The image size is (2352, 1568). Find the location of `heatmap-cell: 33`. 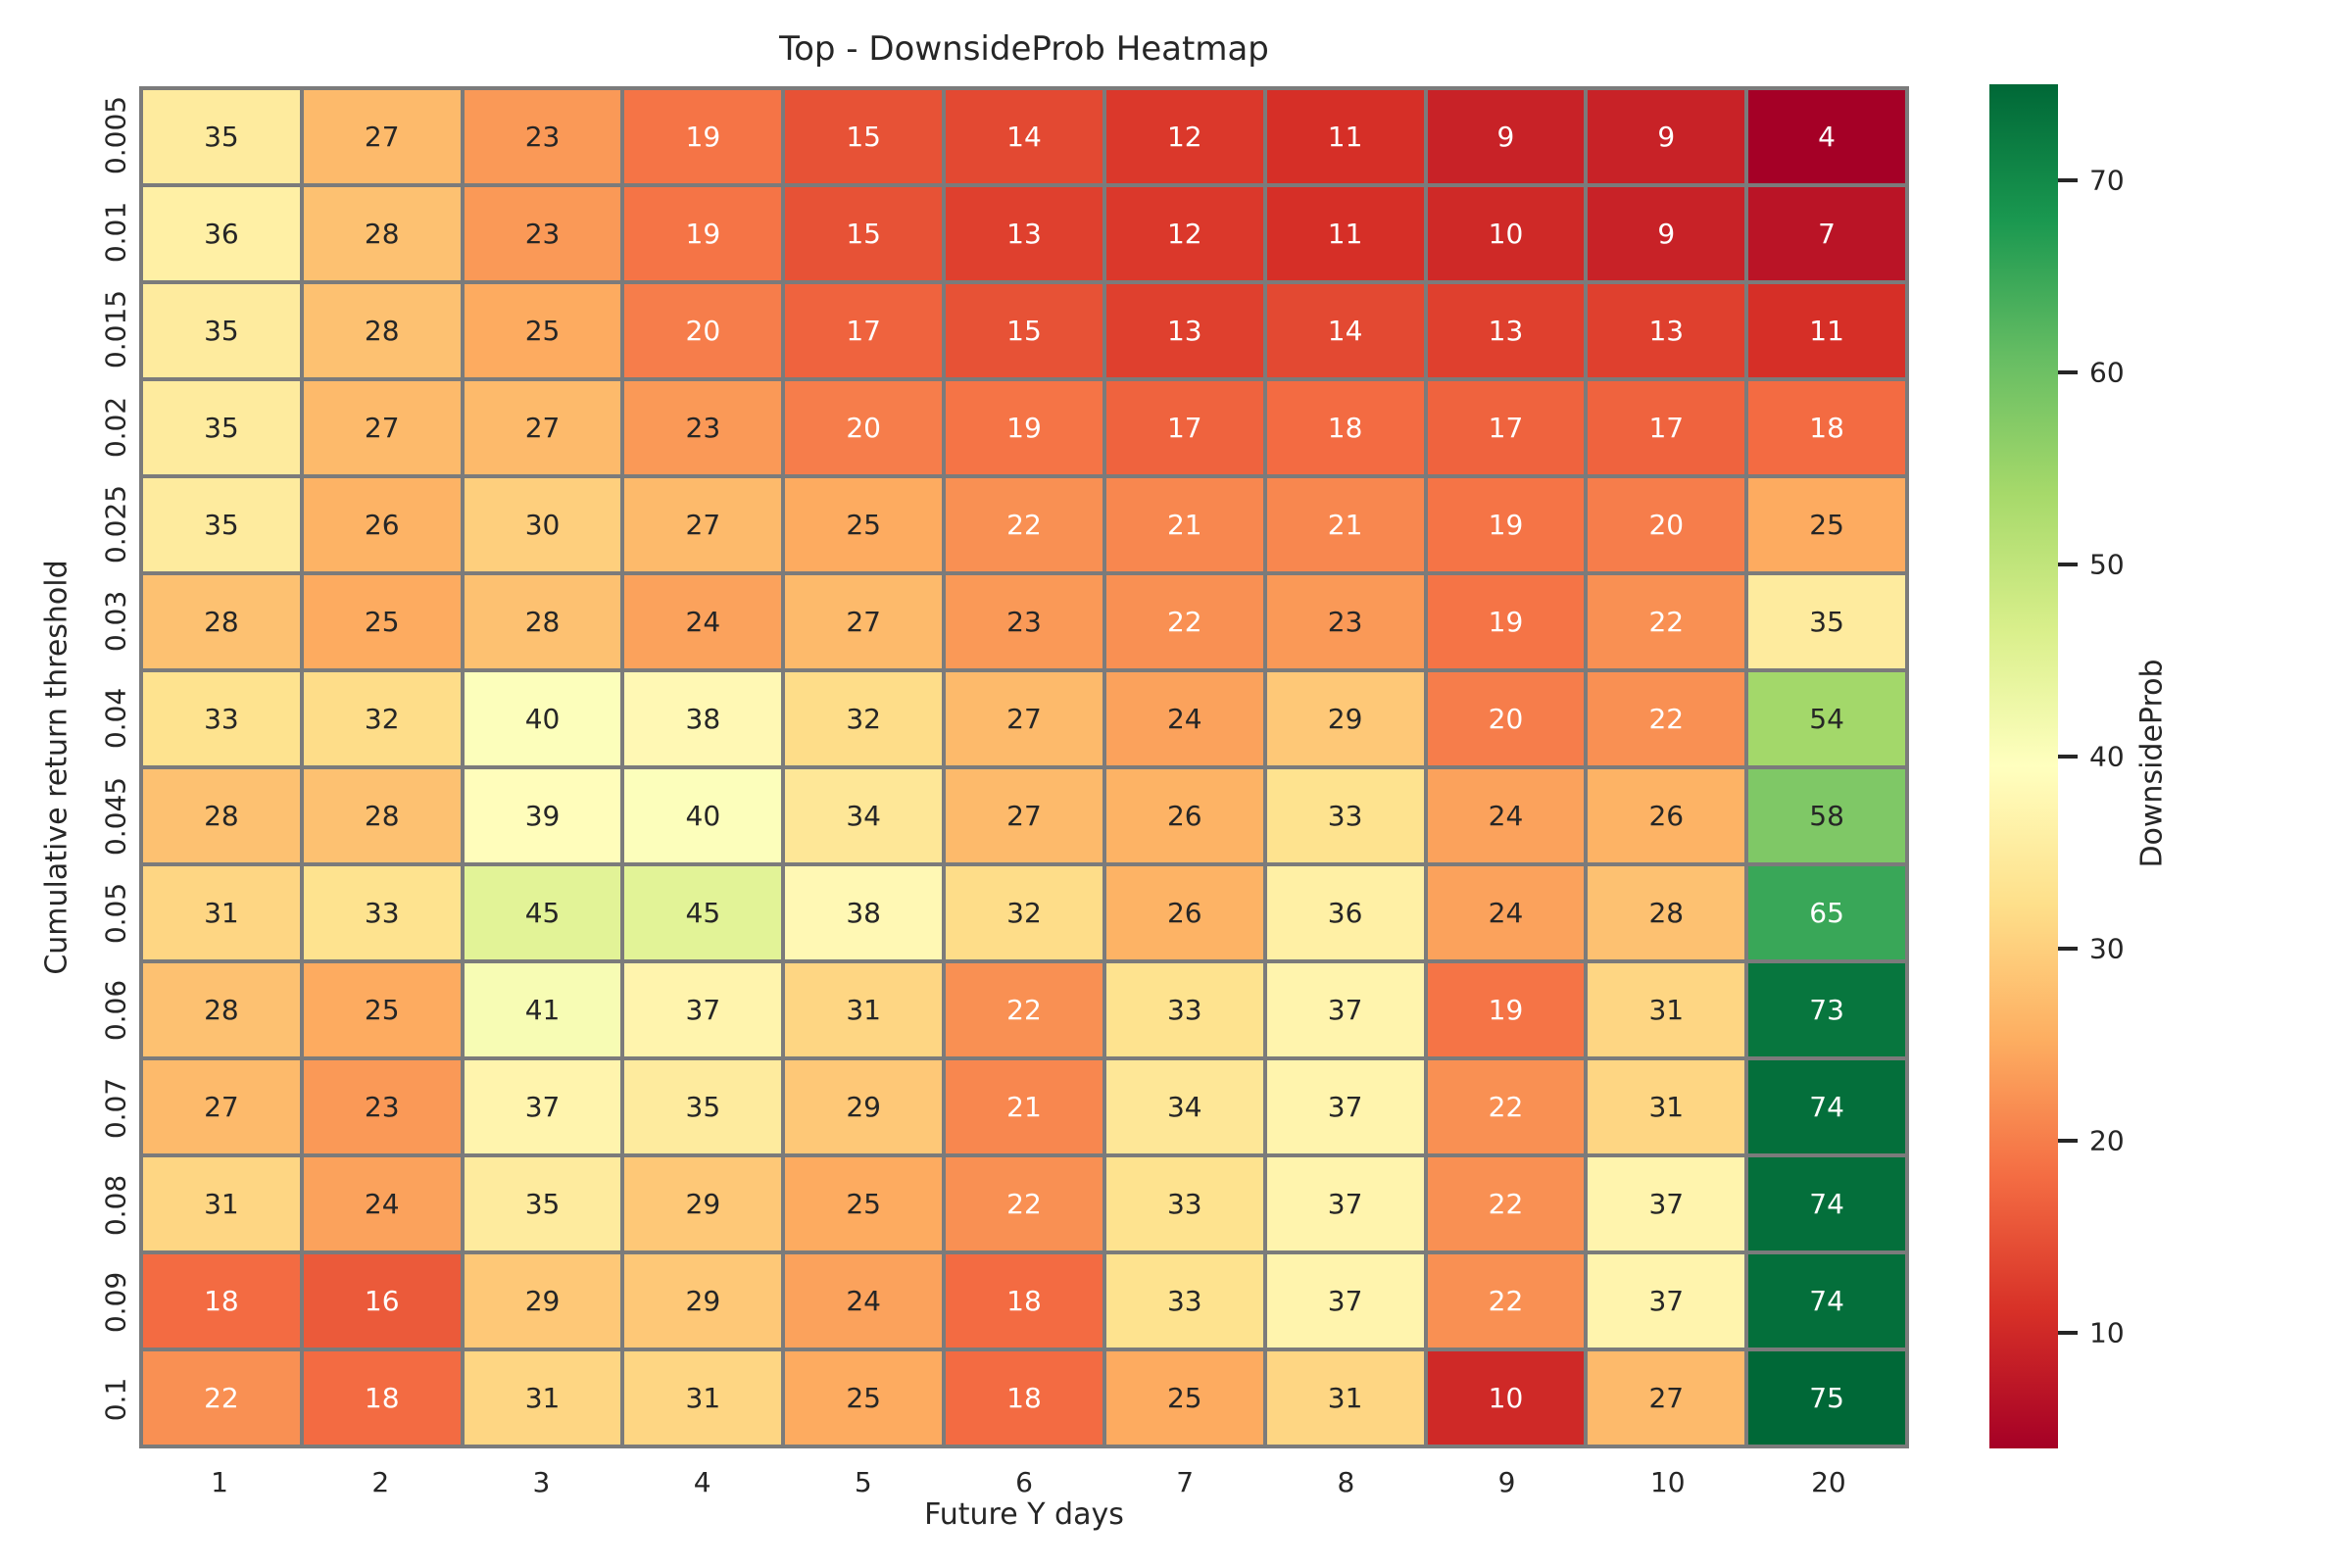

heatmap-cell: 33 is located at coordinates (1345, 815).